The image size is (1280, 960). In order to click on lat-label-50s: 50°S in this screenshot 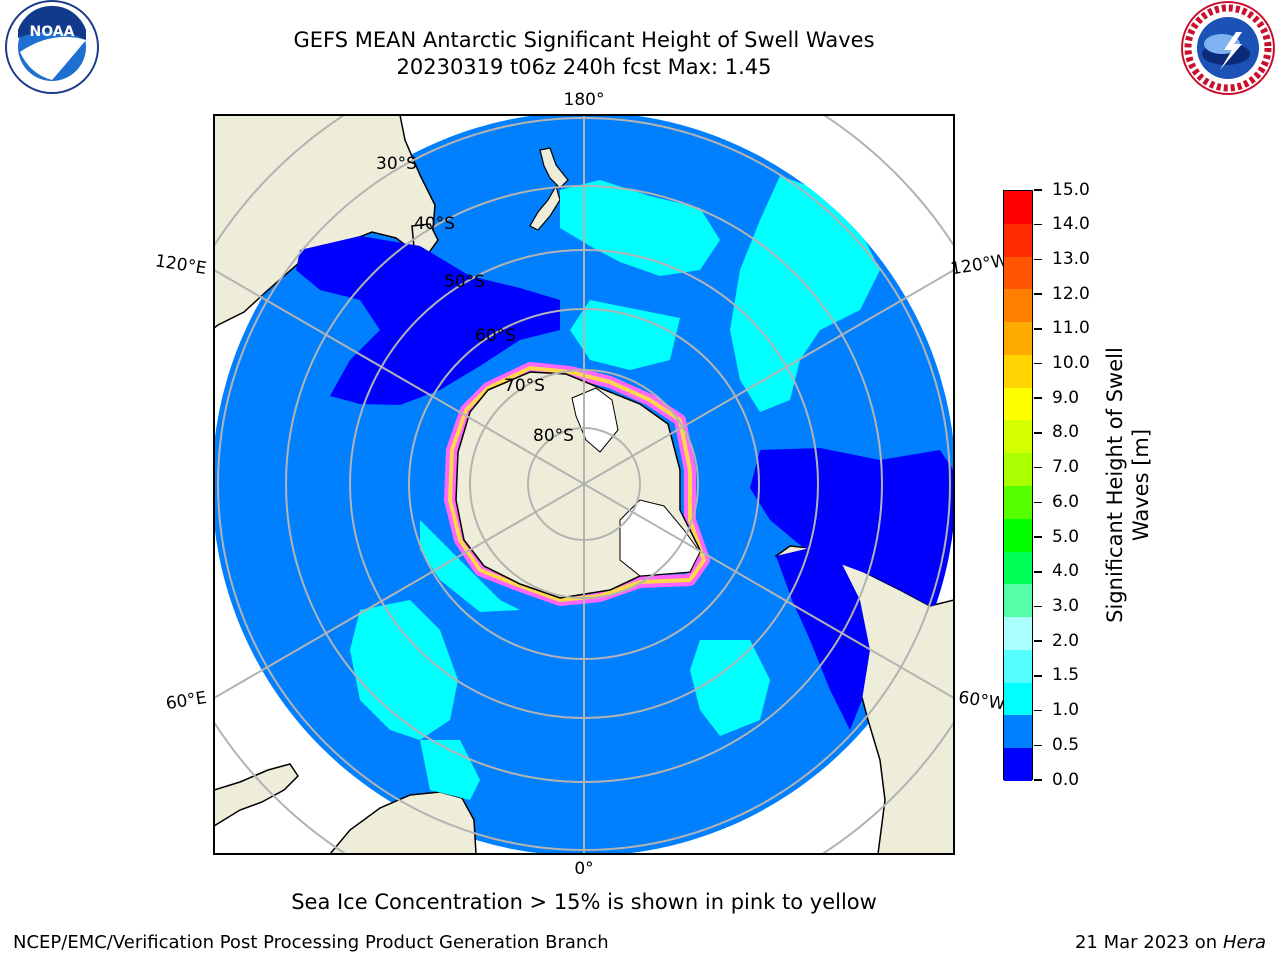, I will do `click(464, 282)`.